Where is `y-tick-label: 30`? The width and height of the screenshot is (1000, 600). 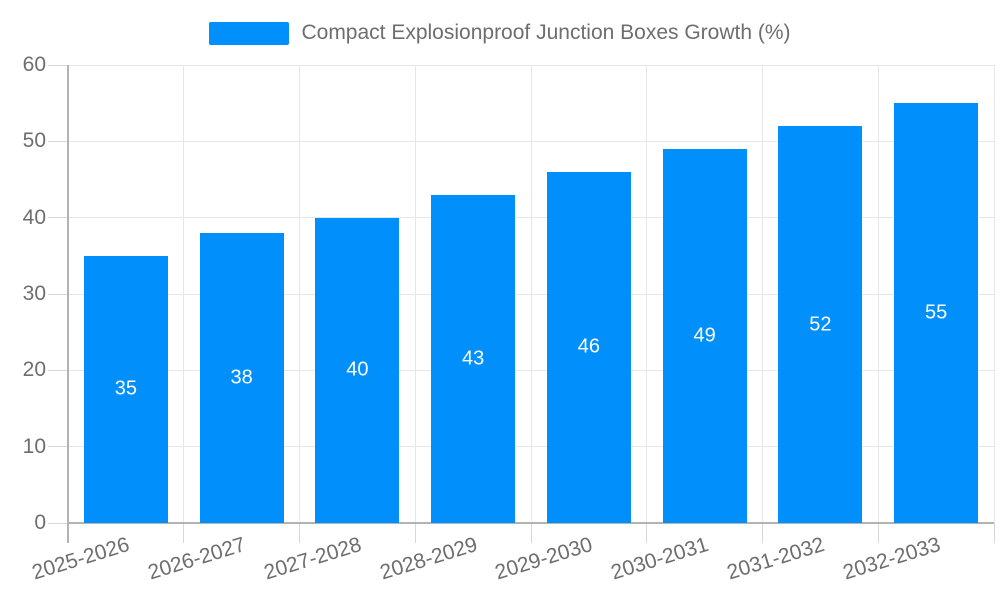 y-tick-label: 30 is located at coordinates (34, 293).